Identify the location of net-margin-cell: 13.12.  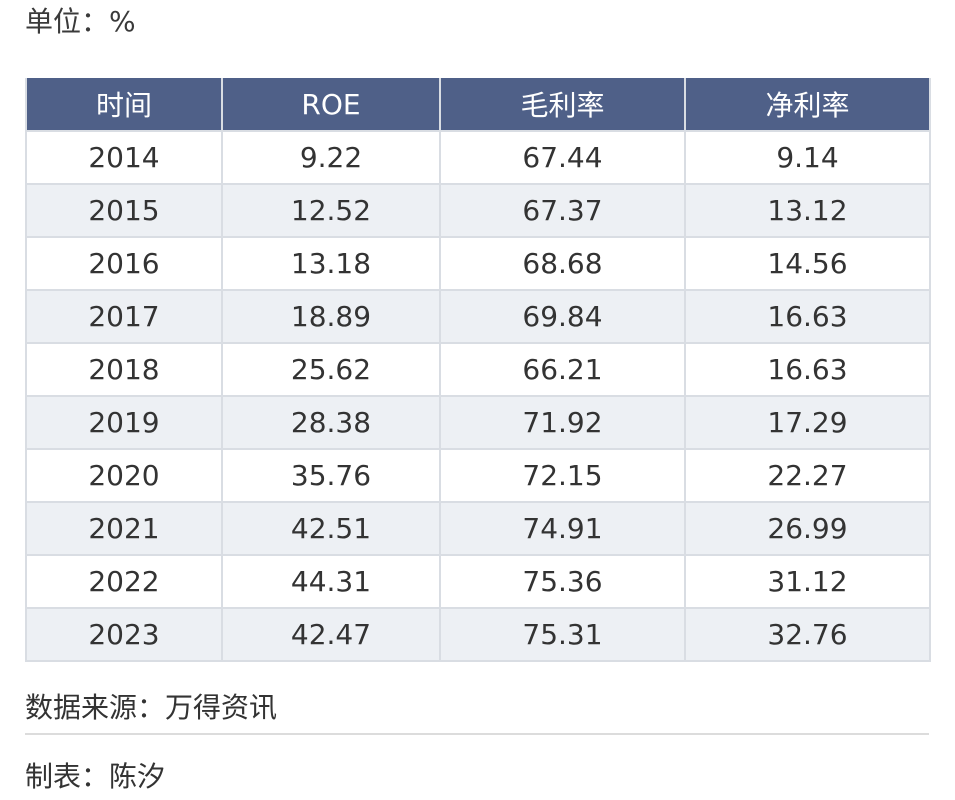
(807, 210).